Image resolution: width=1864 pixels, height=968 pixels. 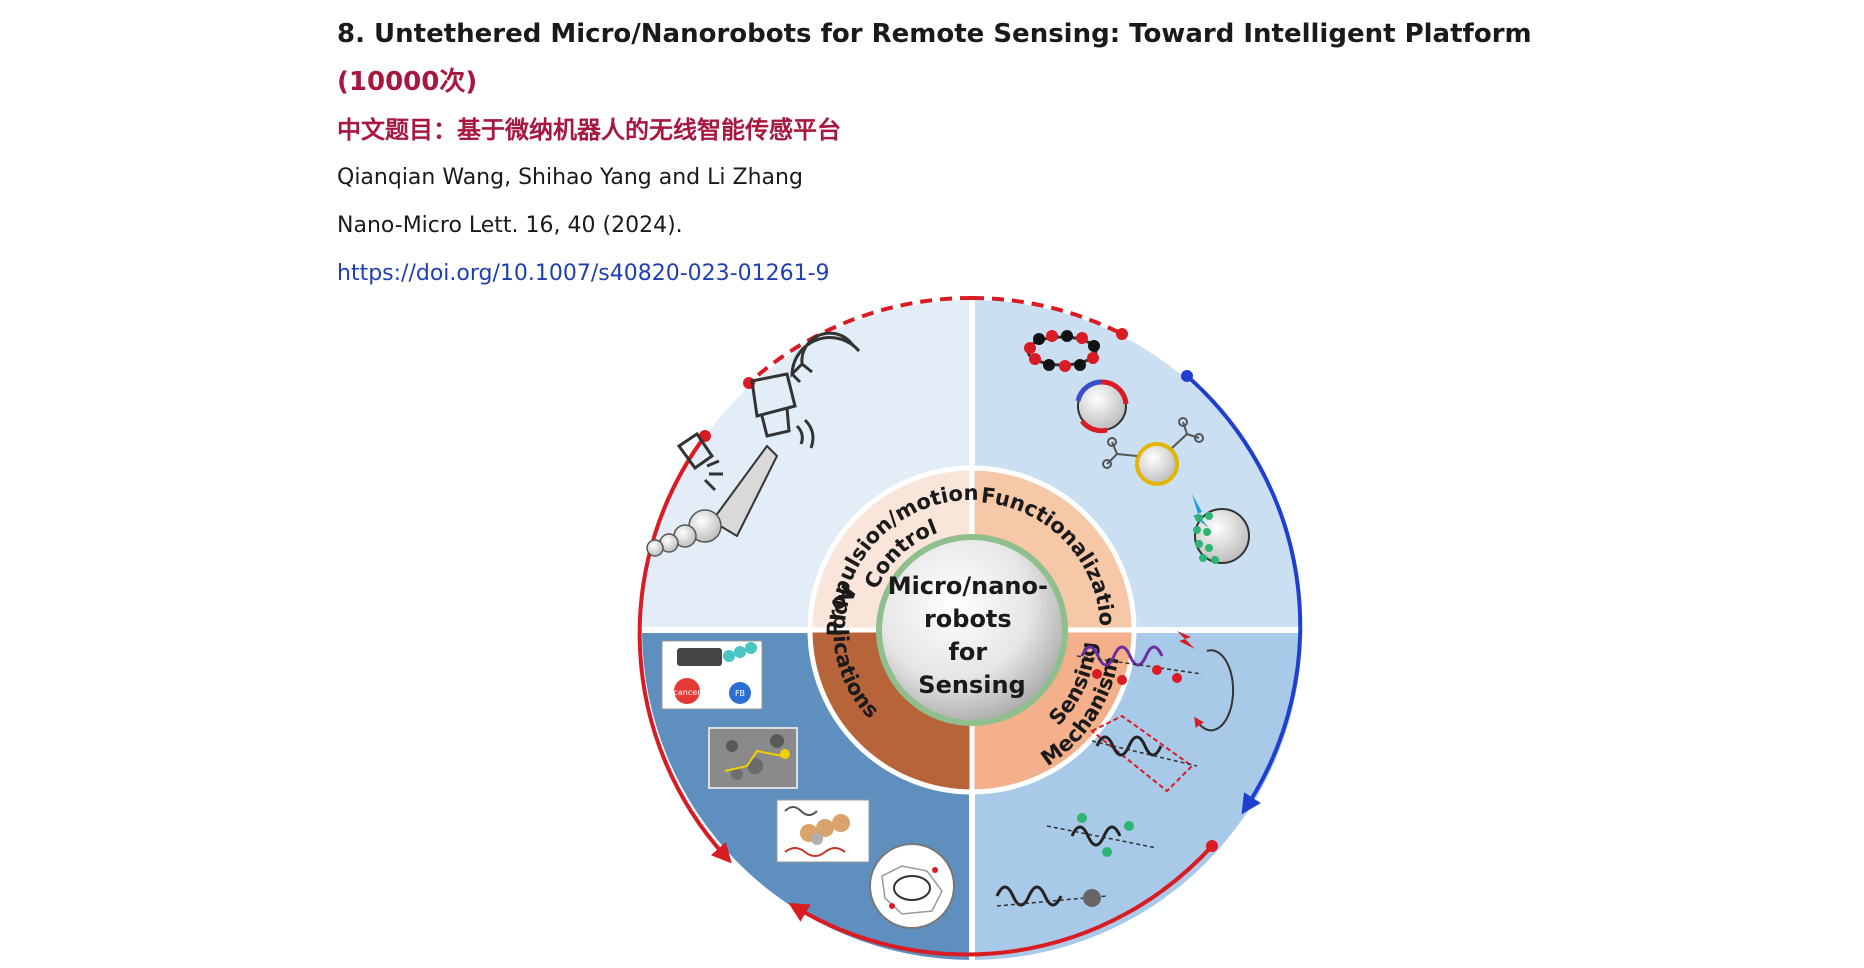 What do you see at coordinates (912, 886) in the screenshot?
I see `cell-network-image` at bounding box center [912, 886].